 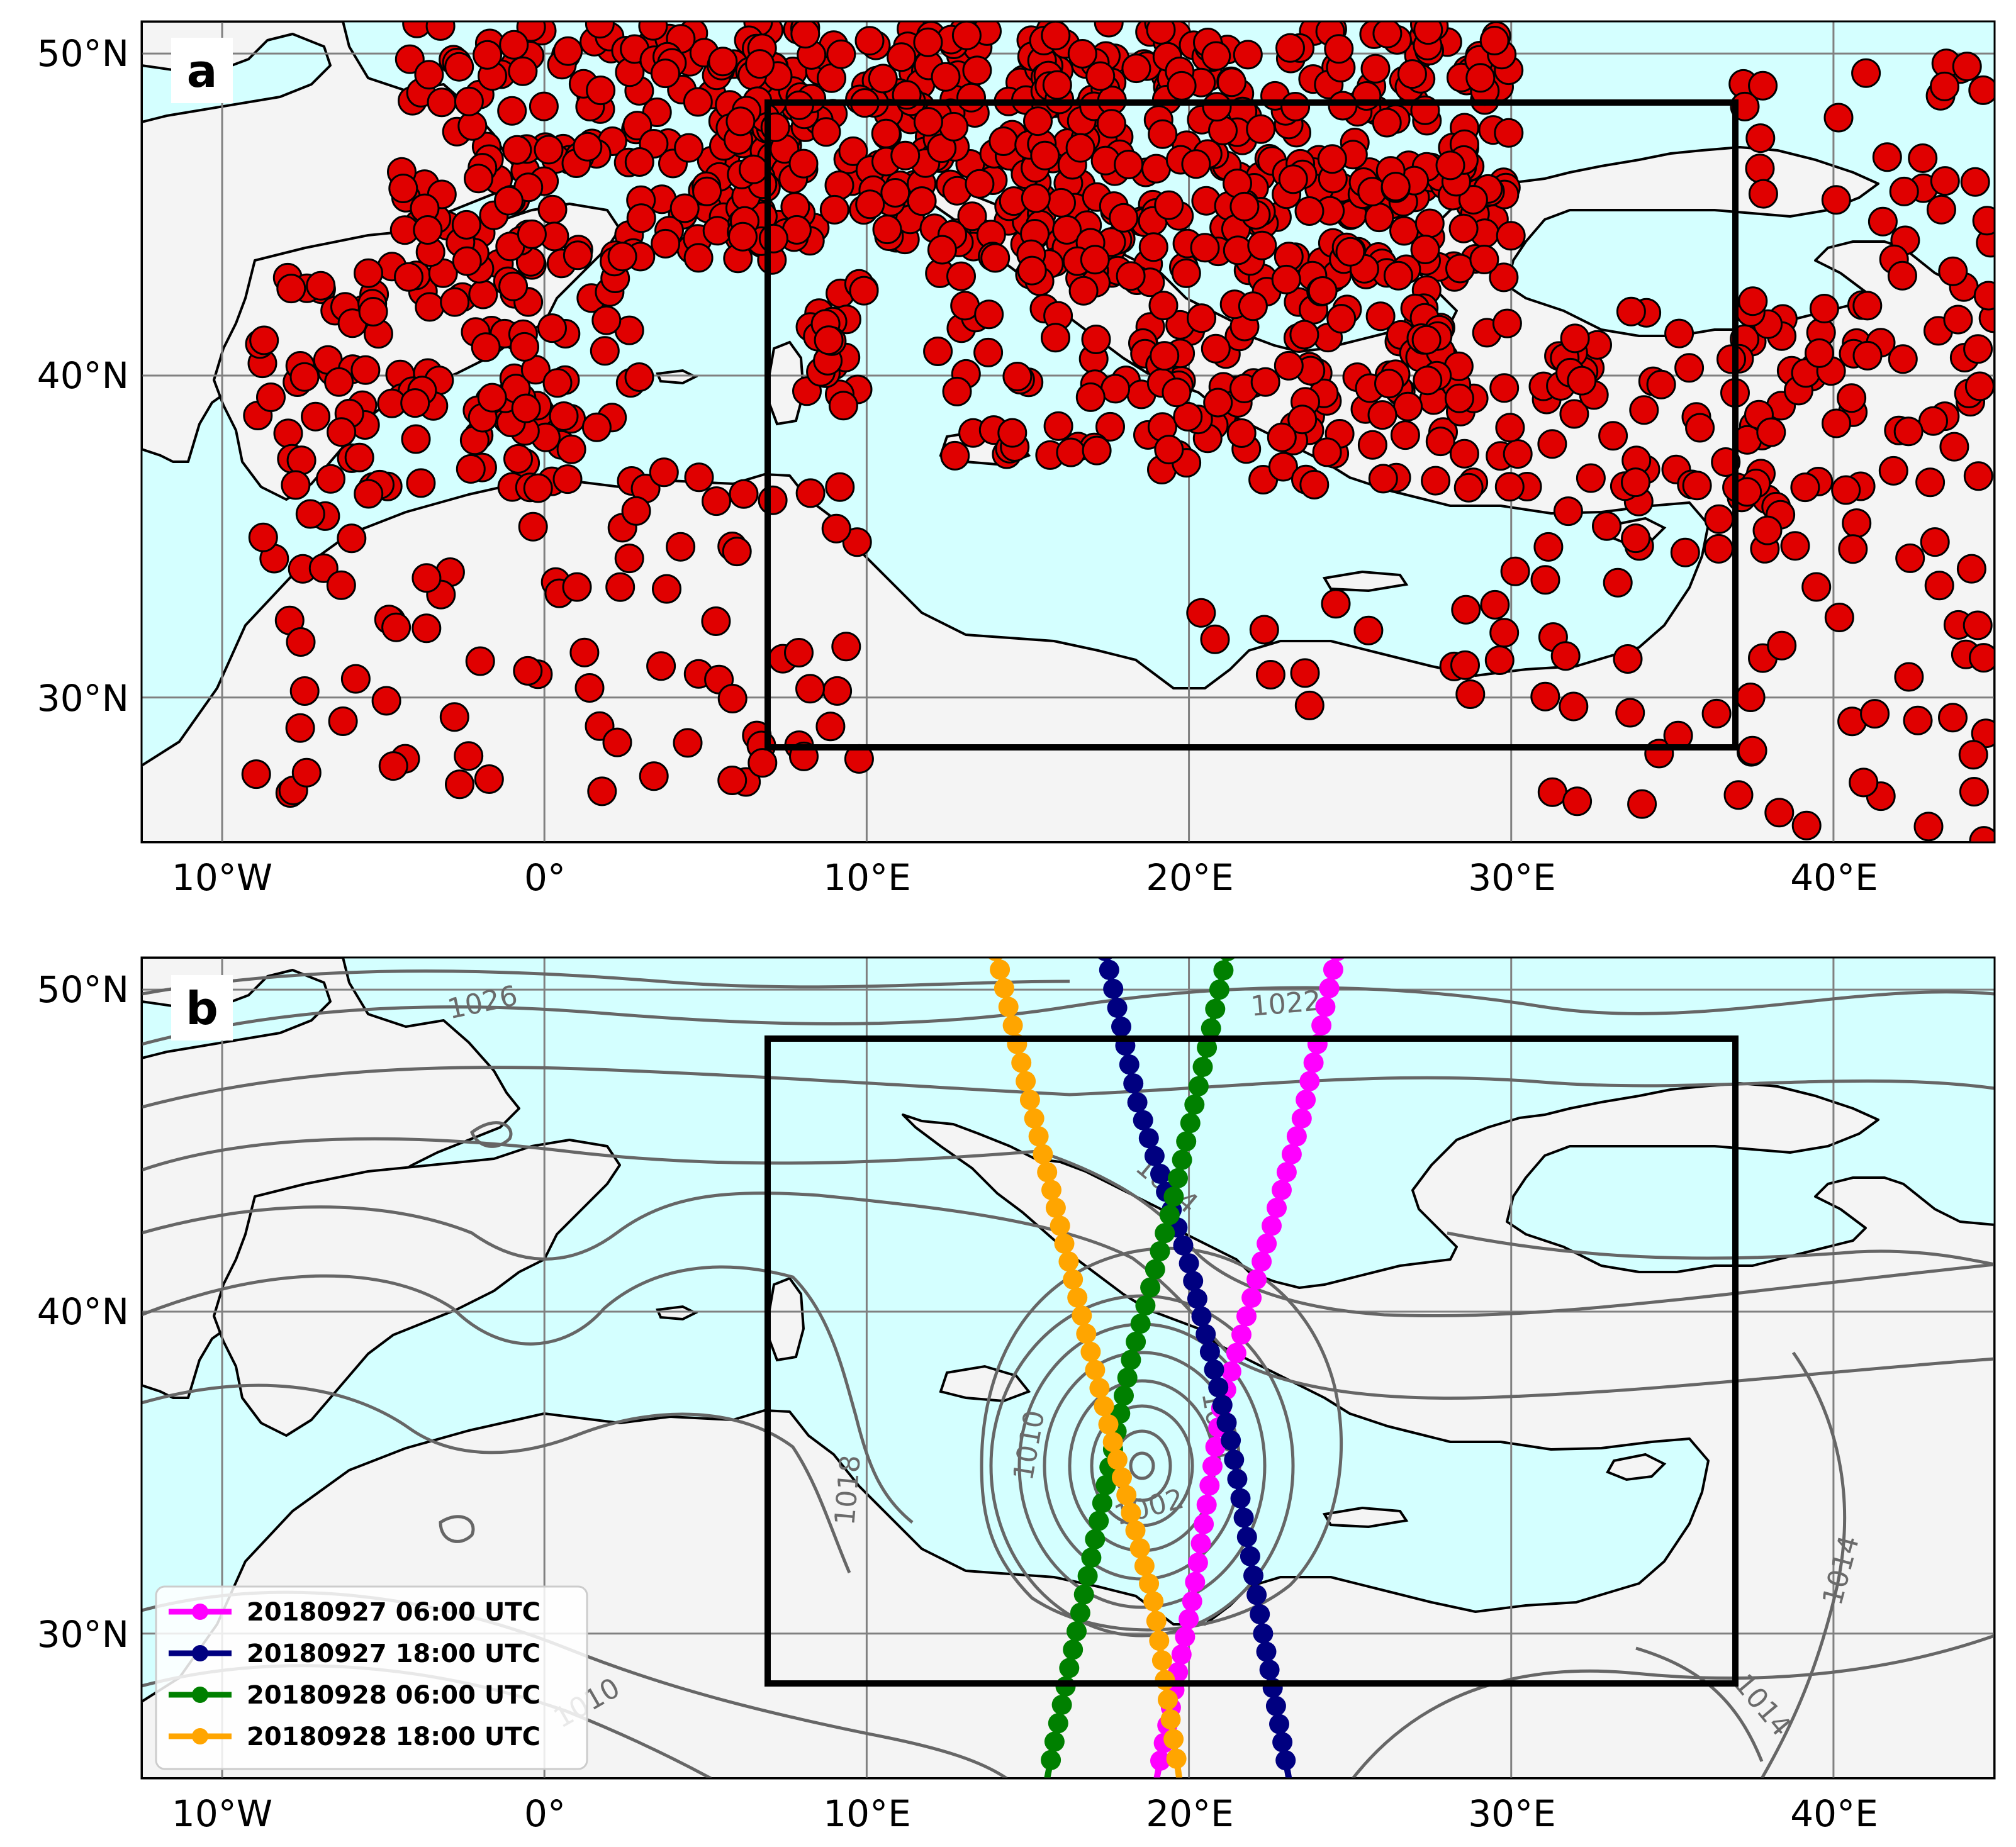 I want to click on legend-label: 20180927 18:00 UTC, so click(x=393, y=1654).